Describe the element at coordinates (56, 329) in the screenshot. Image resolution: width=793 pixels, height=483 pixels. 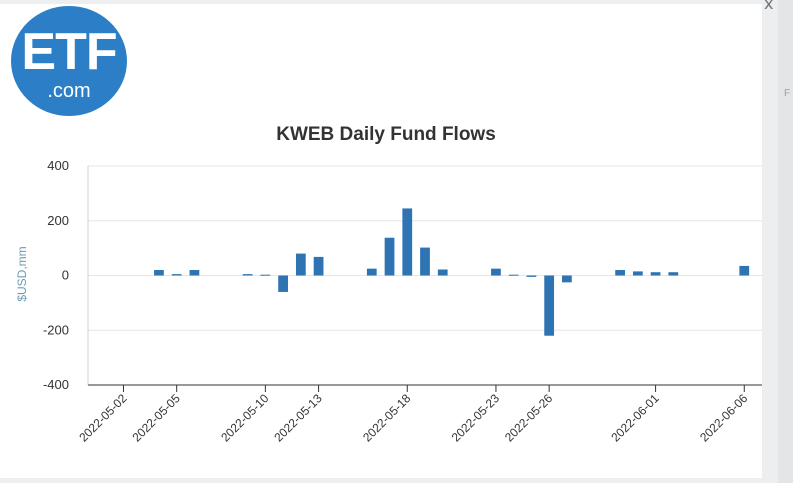
I see `y-tick-label: -200` at that location.